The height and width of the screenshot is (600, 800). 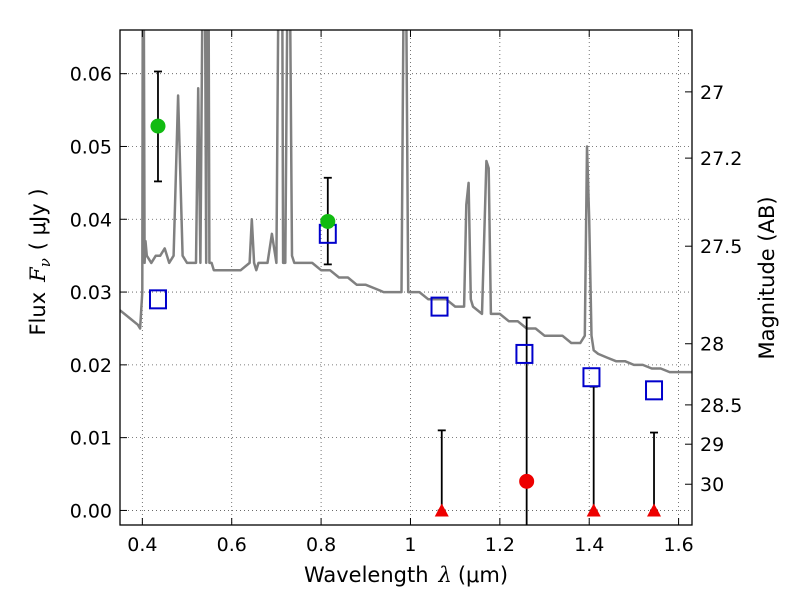 I want to click on y-tick-label: 0.06, so click(x=91, y=75).